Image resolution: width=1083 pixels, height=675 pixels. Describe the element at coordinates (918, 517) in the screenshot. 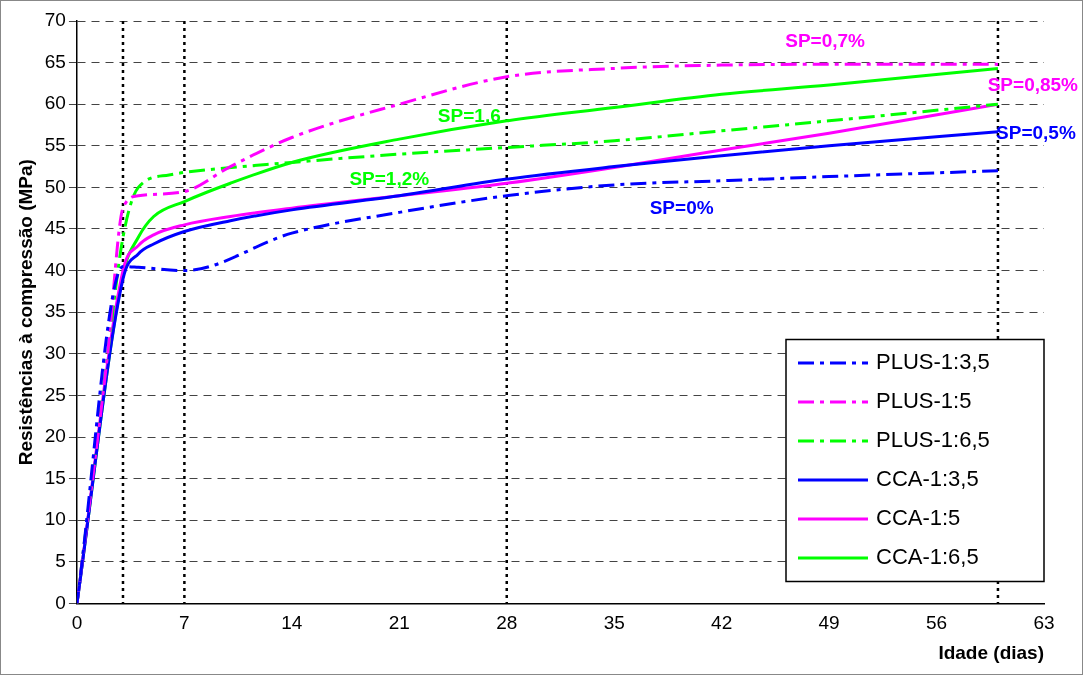

I see `legend-label: CCA-1:5` at that location.